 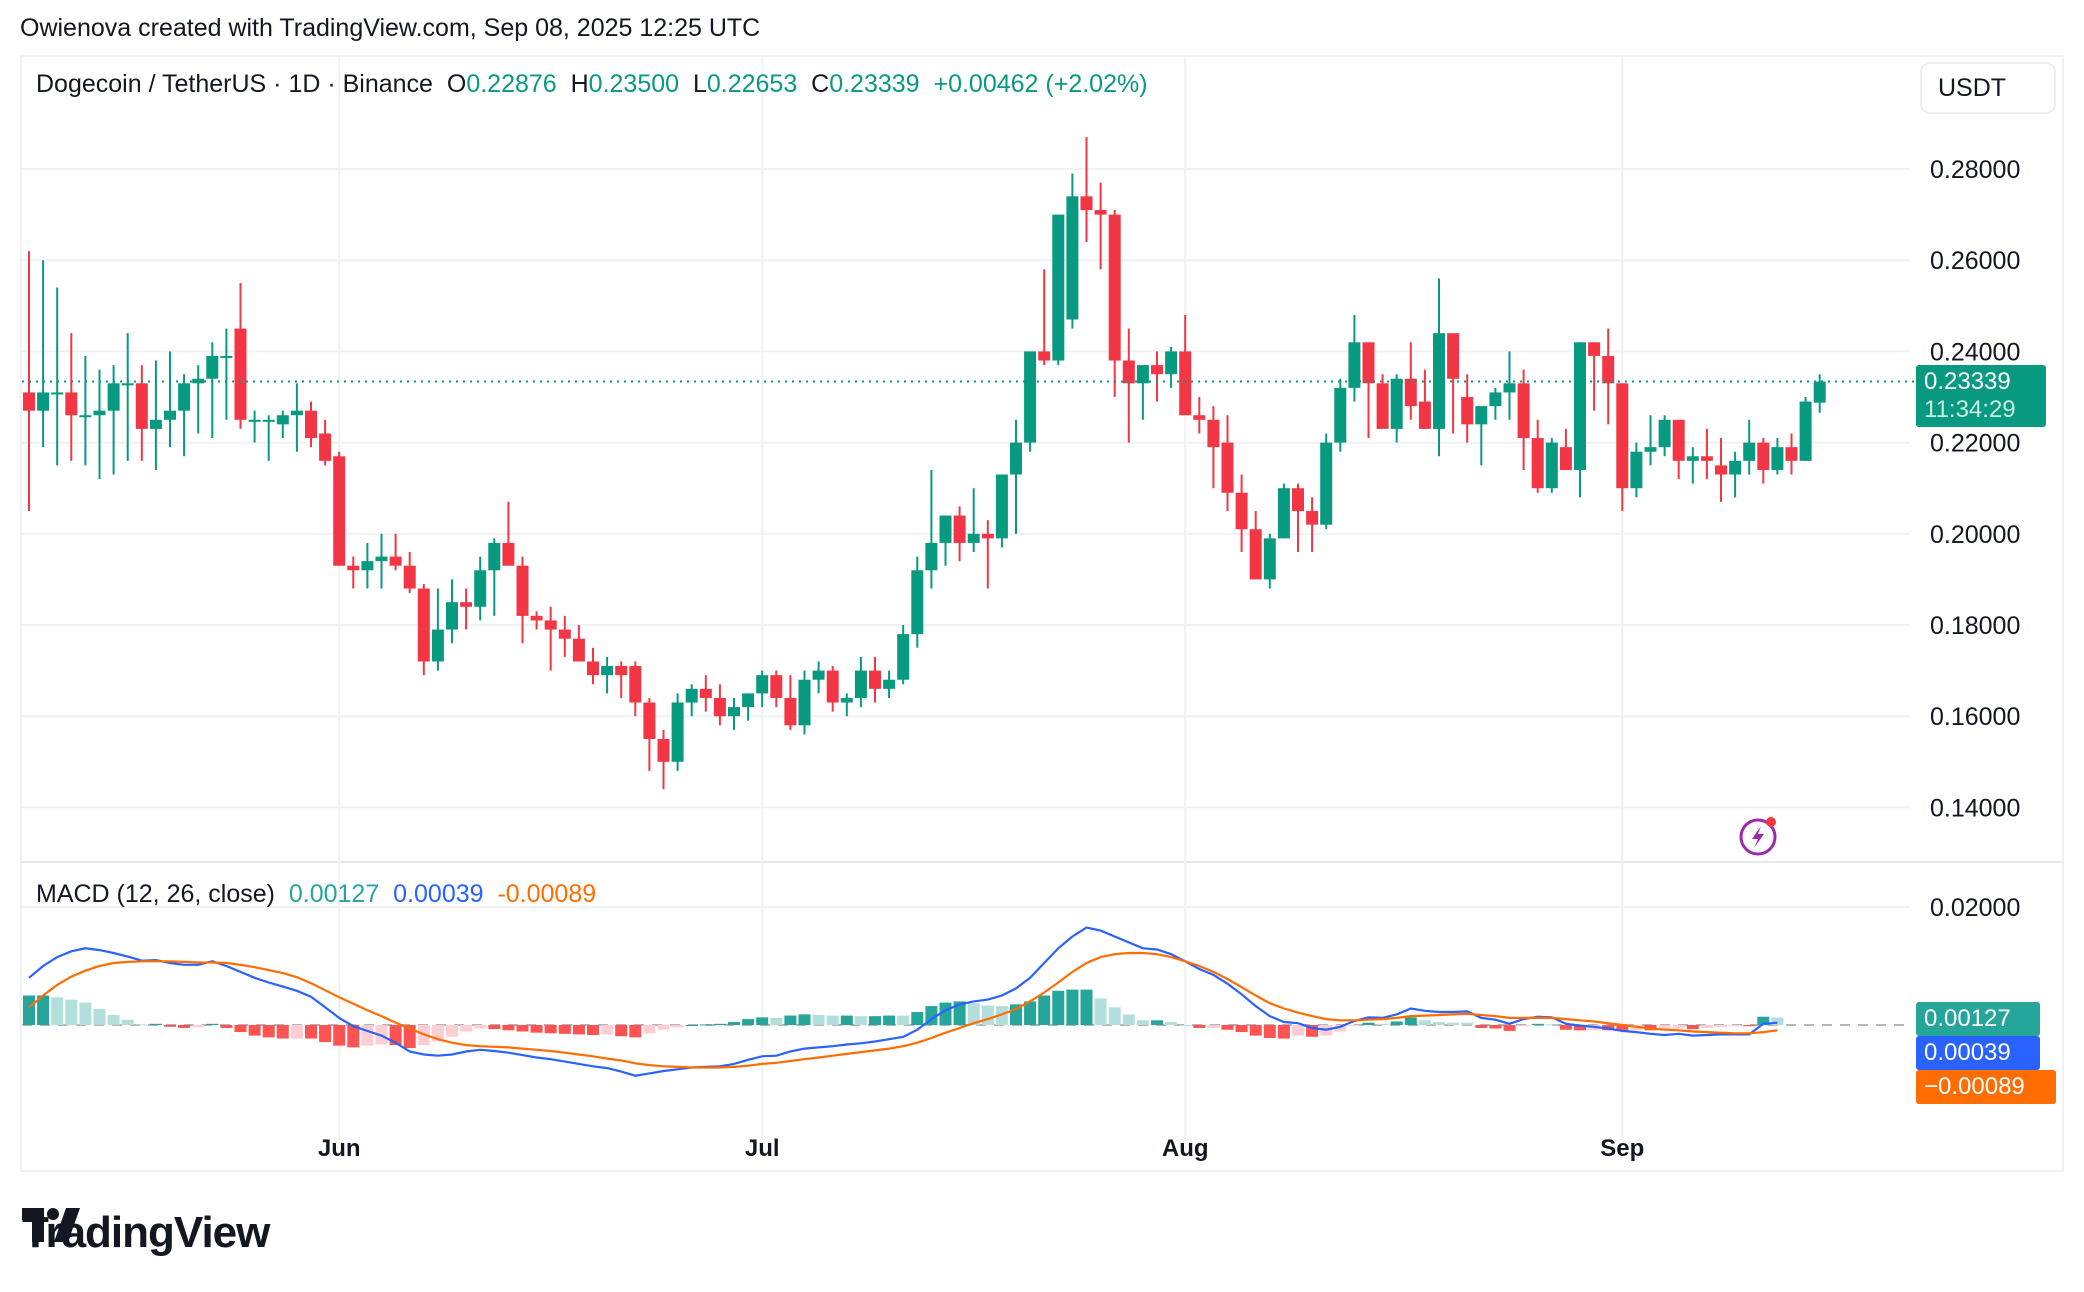 I want to click on macd-line-tag: 0.00039, so click(x=1978, y=1053).